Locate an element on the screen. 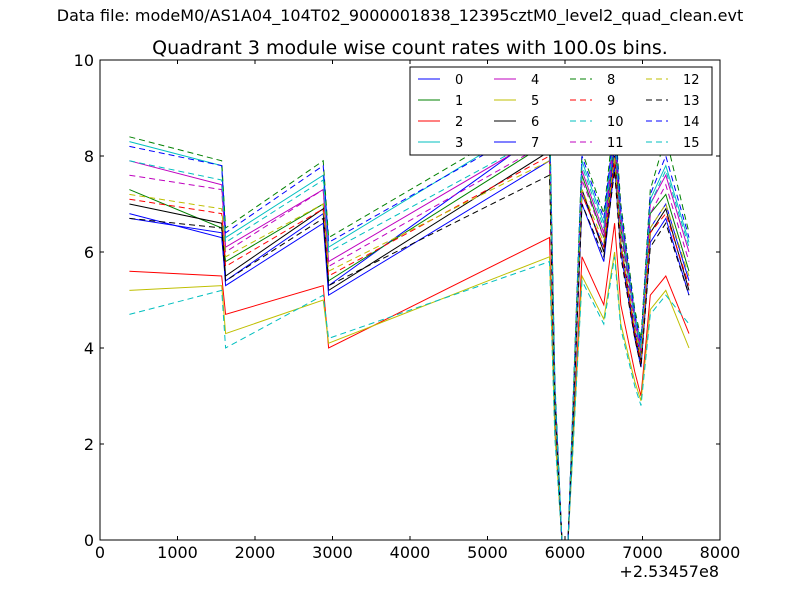 Image resolution: width=800 pixels, height=600 pixels. y-tick-label: 8 is located at coordinates (89, 156).